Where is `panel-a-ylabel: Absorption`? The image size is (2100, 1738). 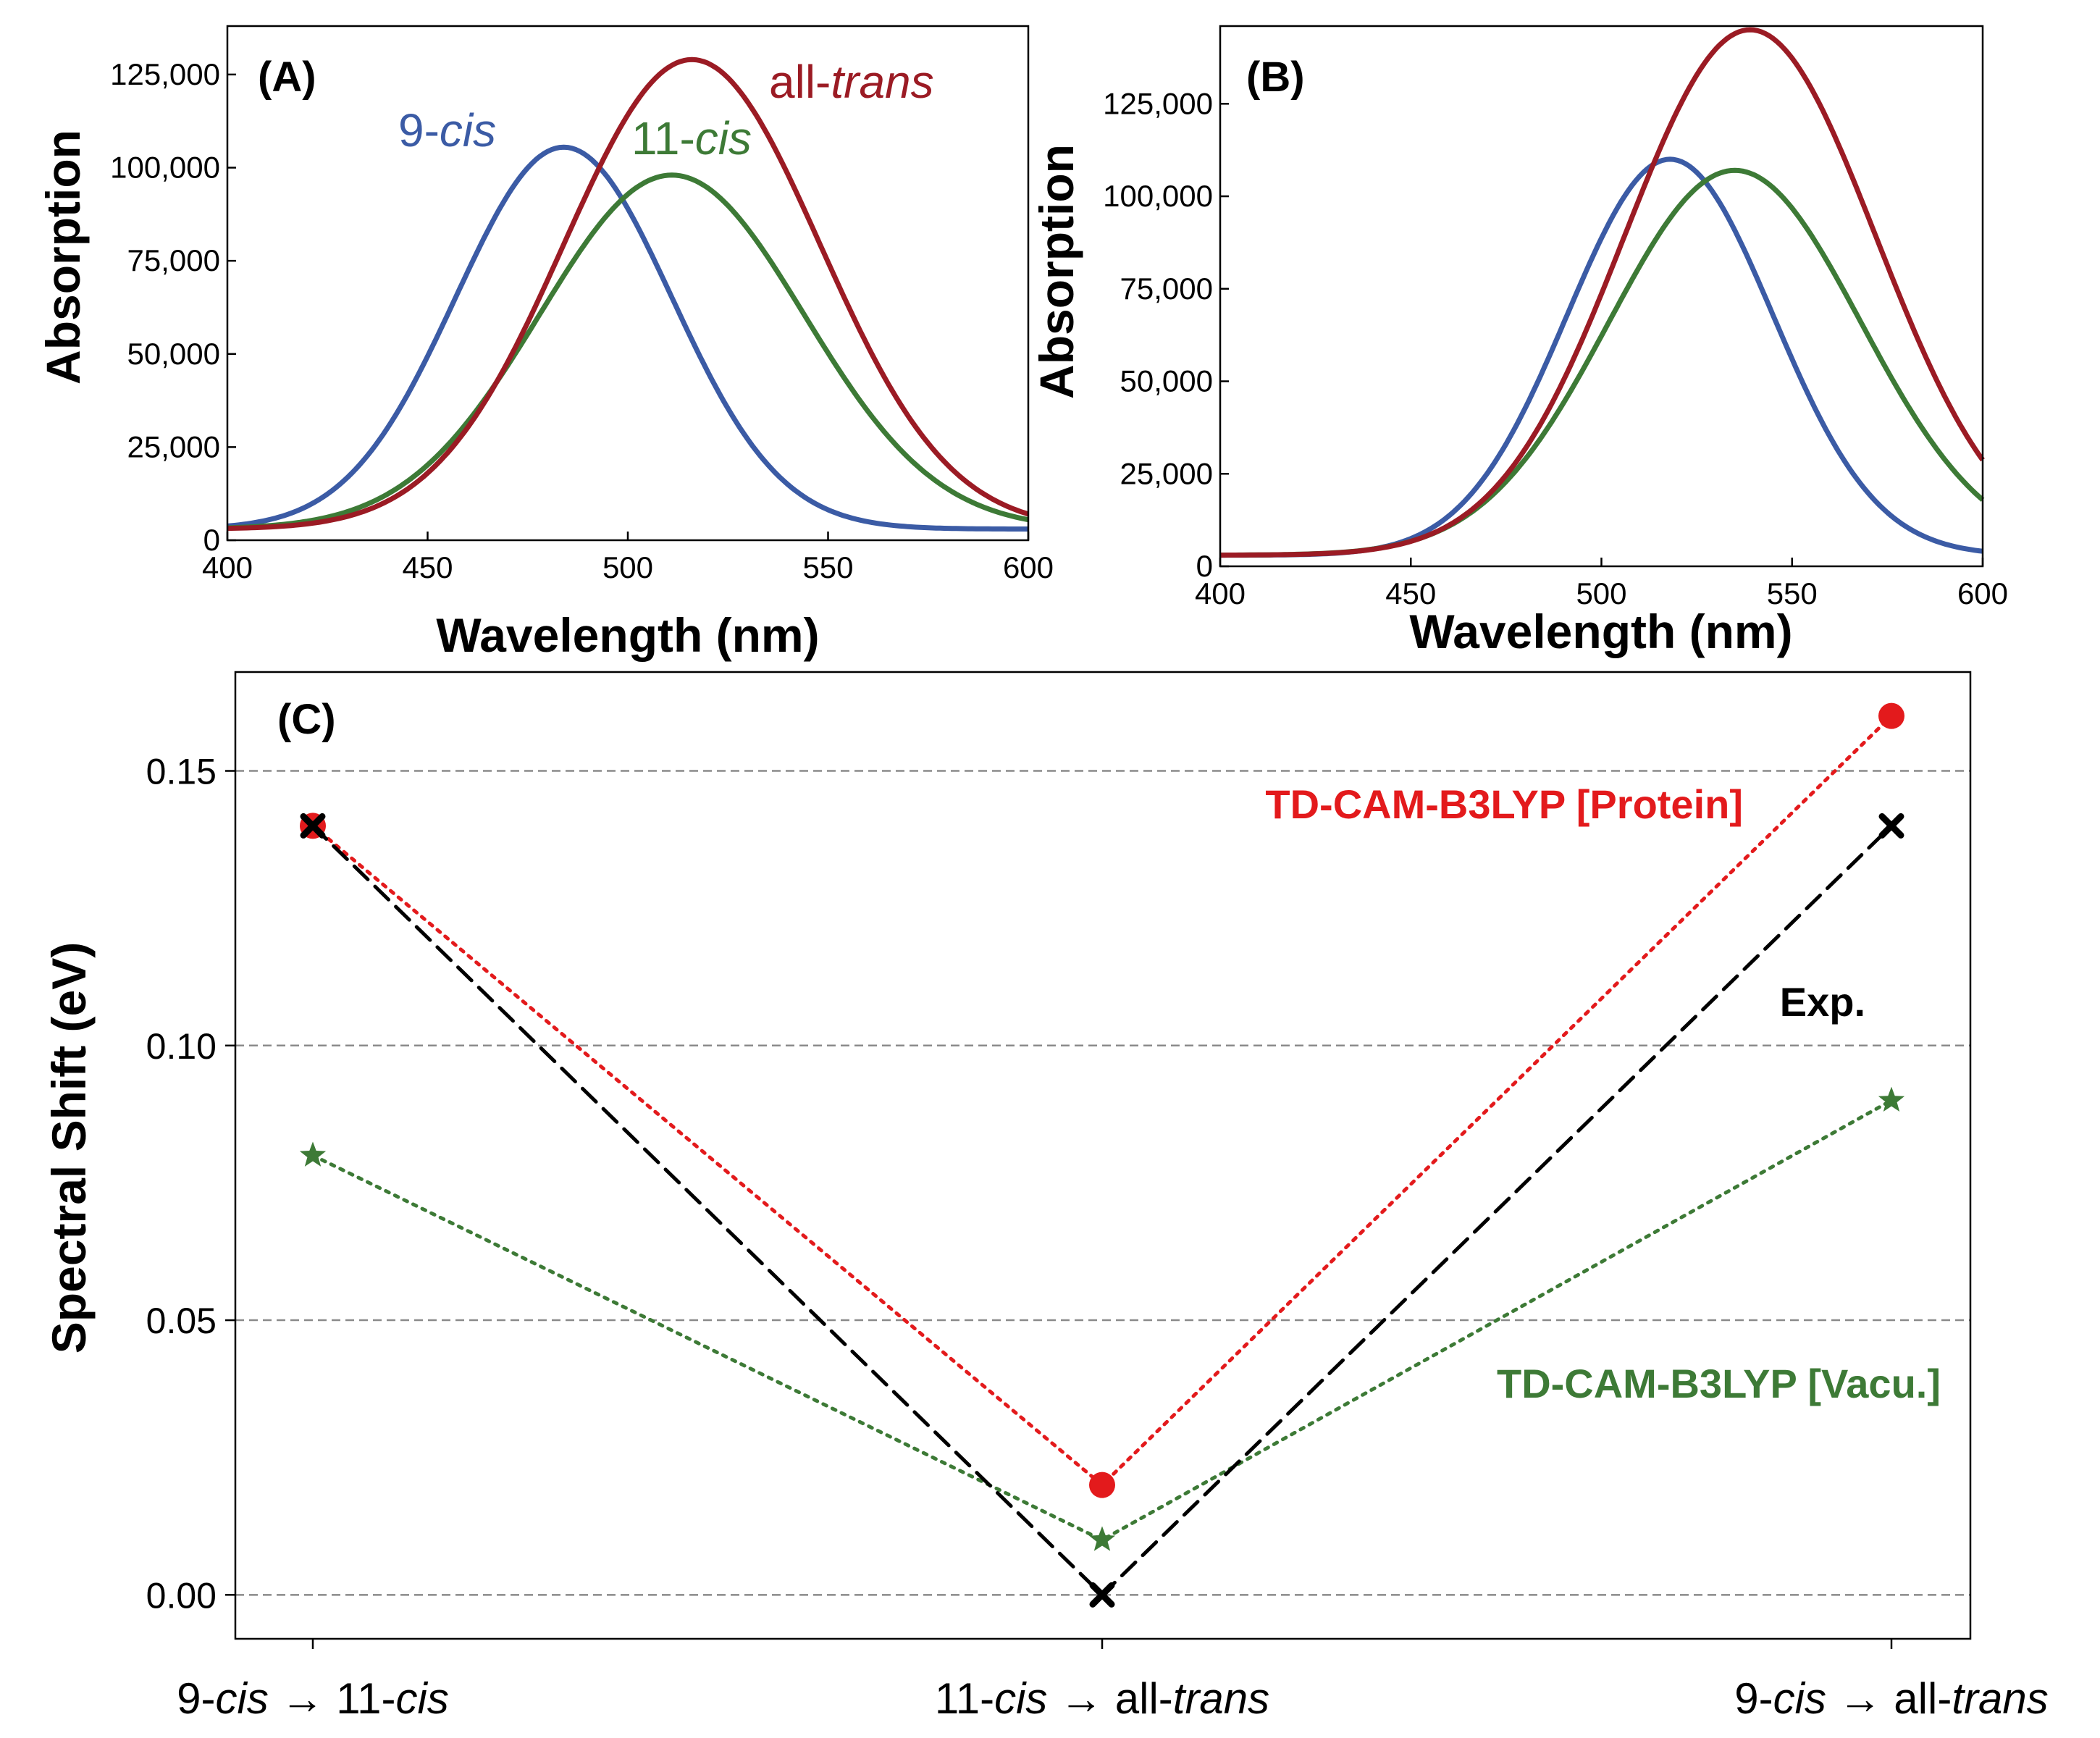 panel-a-ylabel: Absorption is located at coordinates (63, 257).